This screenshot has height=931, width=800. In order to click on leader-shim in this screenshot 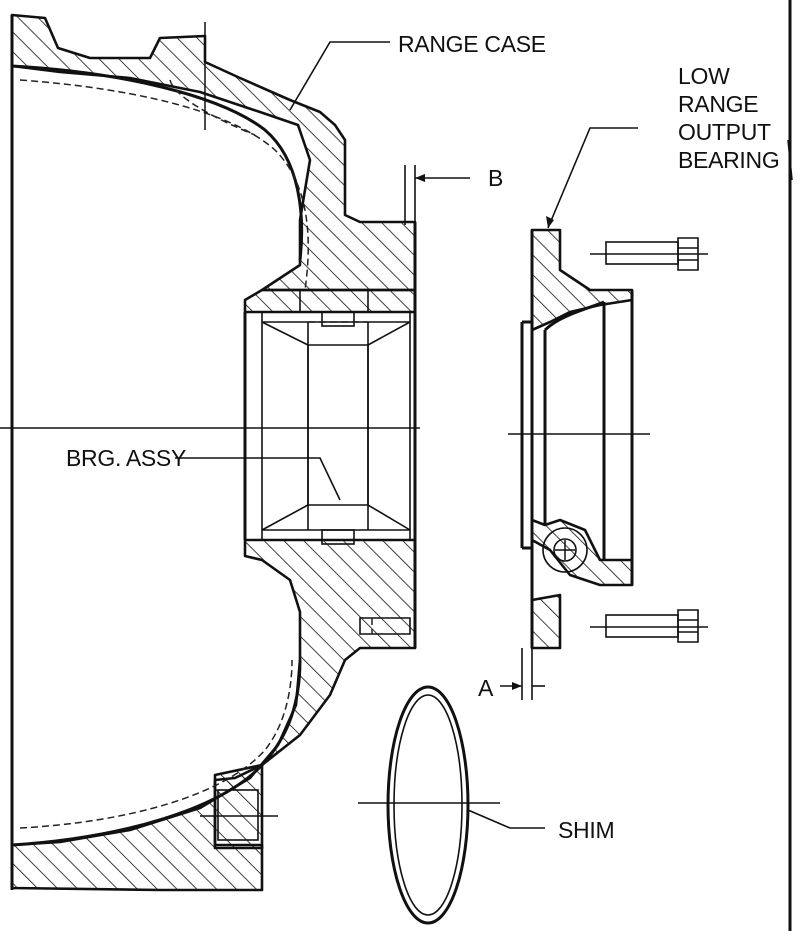, I will do `click(506, 819)`.